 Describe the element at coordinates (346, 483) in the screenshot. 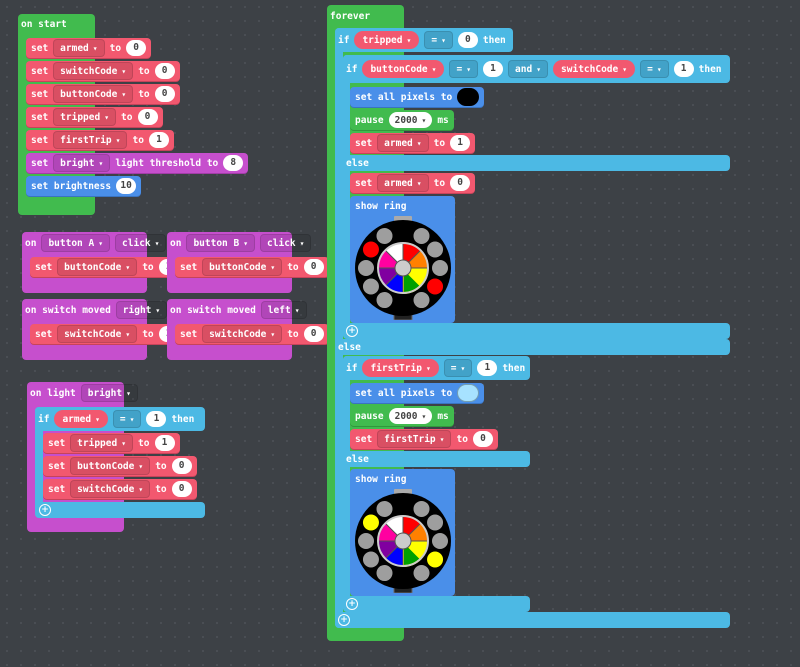

I see `second-if-arm` at that location.